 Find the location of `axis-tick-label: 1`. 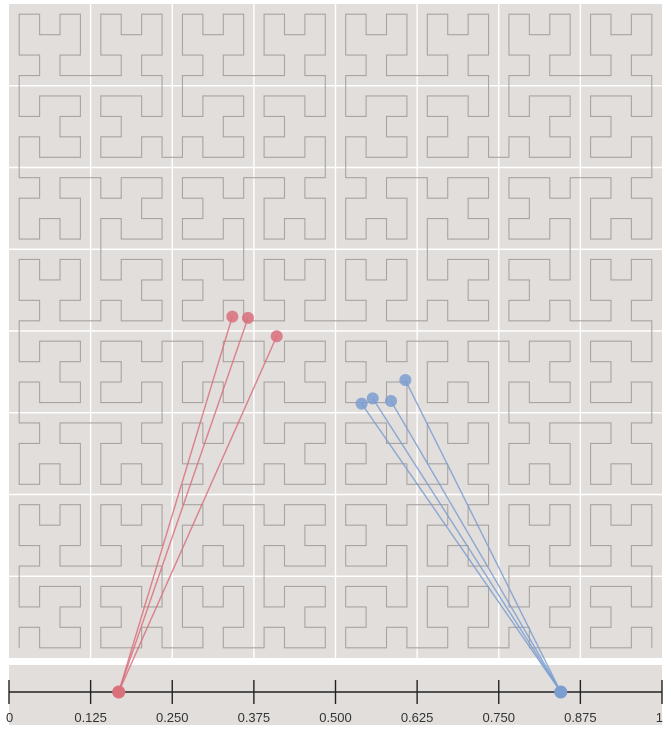

axis-tick-label: 1 is located at coordinates (659, 717).